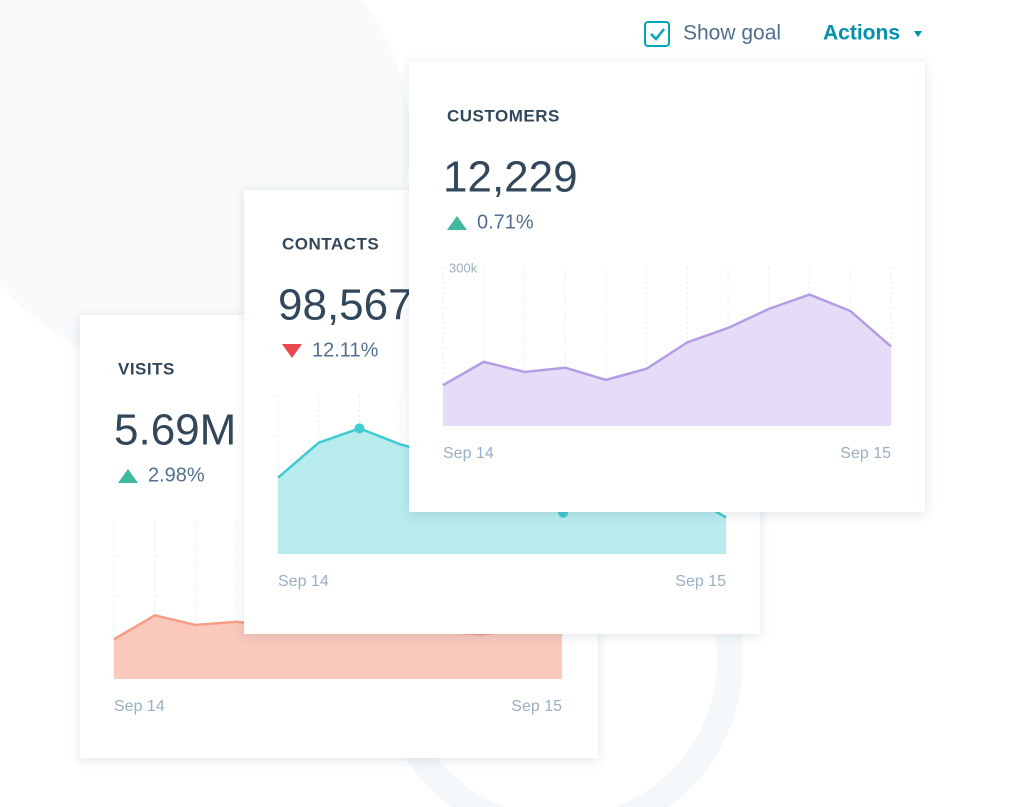  What do you see at coordinates (345, 305) in the screenshot?
I see `card-total: 98,567` at bounding box center [345, 305].